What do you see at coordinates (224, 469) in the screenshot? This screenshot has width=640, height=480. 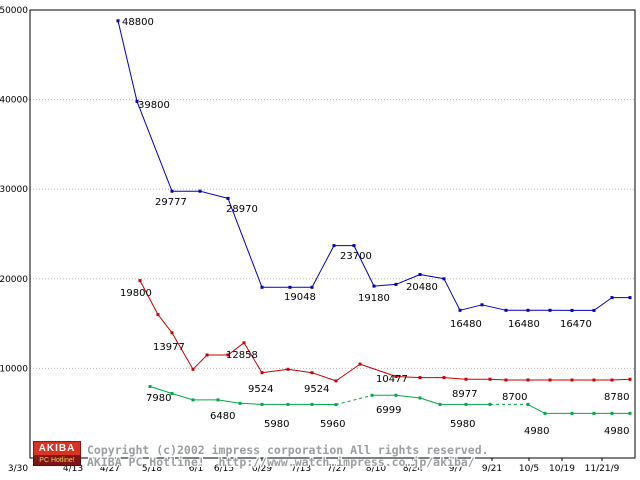 I see `svg-text: 6/15` at bounding box center [224, 469].